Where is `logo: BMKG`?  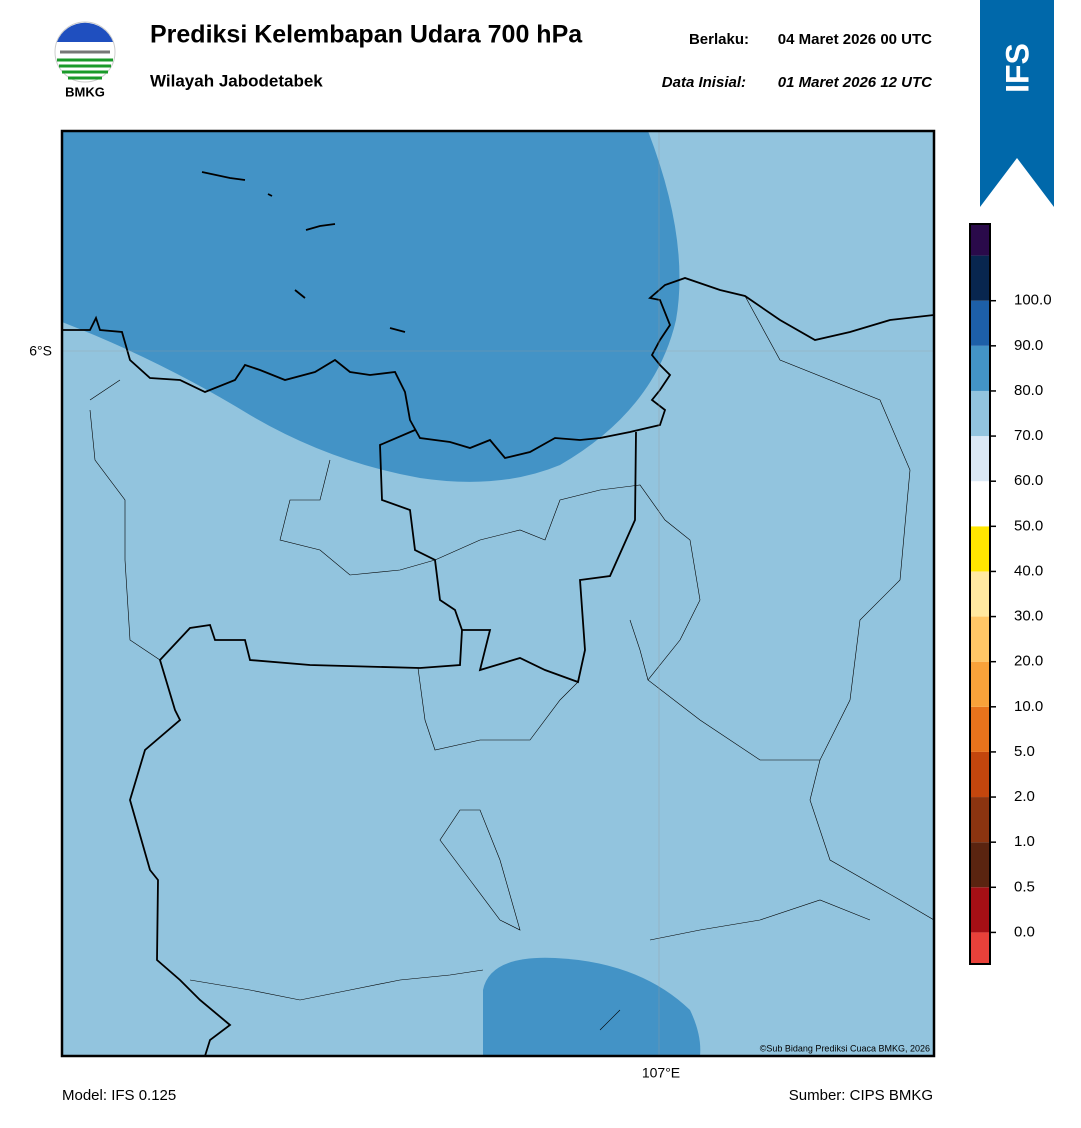
logo: BMKG is located at coordinates (85, 60).